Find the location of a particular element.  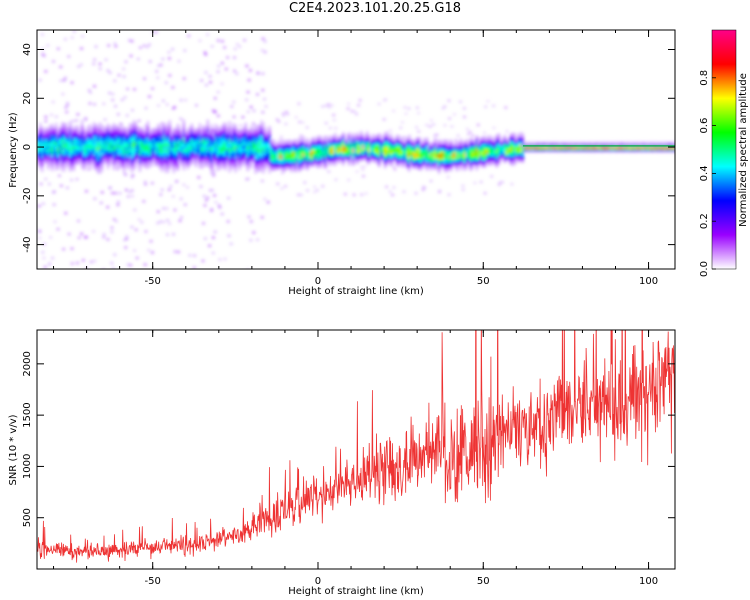

colorbar-ticks: 0.0 0.2 0.4 0.6 0.8 is located at coordinates (707, 173).